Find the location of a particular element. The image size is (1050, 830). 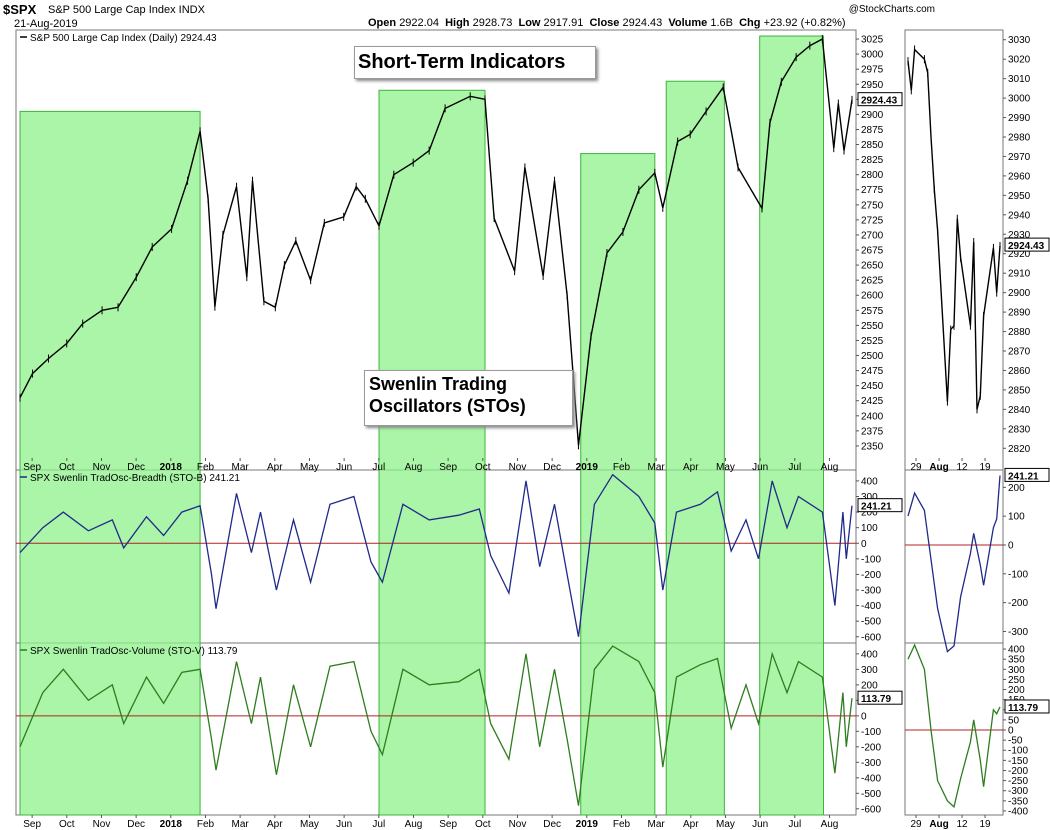

last-value-tag: 2924.43 is located at coordinates (880, 99).